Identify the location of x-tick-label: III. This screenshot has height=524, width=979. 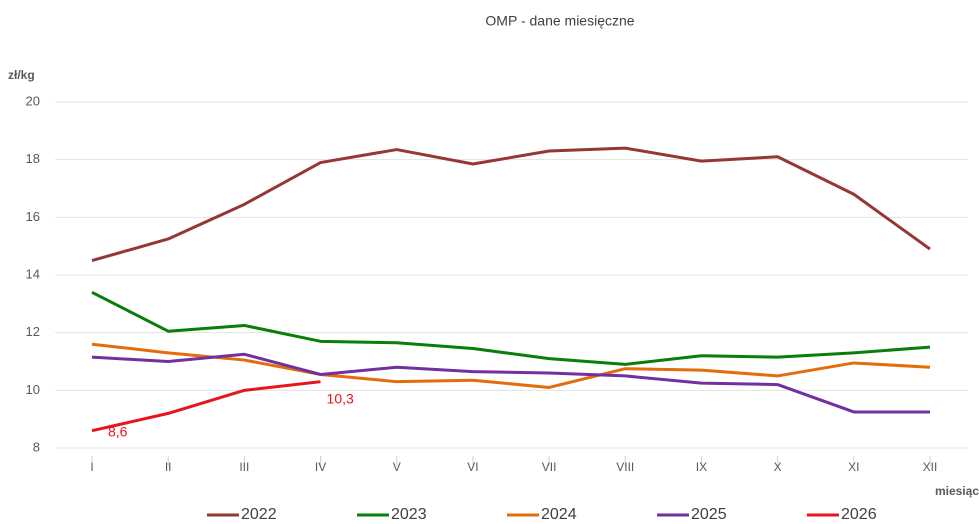
(244, 467).